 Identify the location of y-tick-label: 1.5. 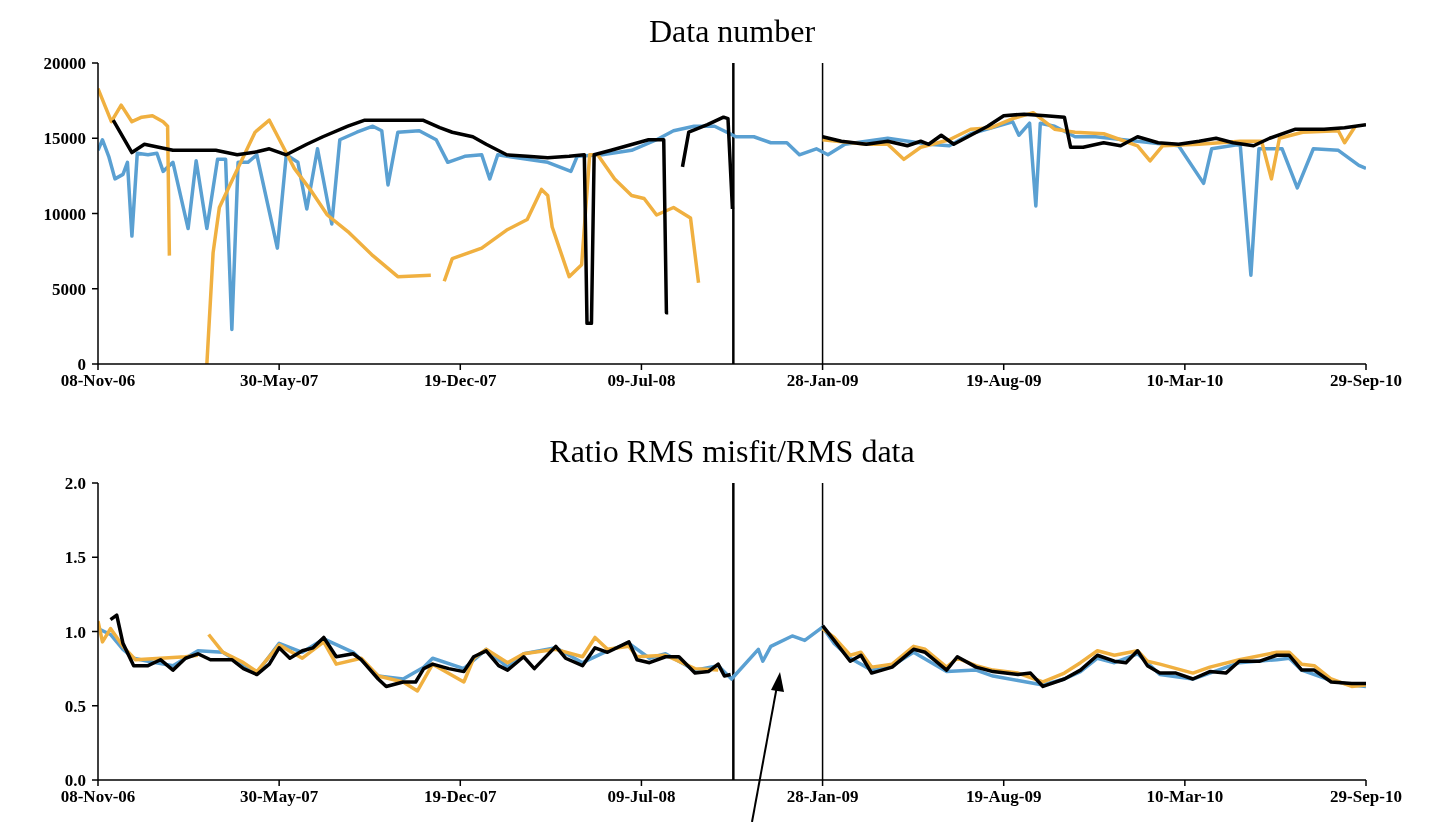
(75, 558).